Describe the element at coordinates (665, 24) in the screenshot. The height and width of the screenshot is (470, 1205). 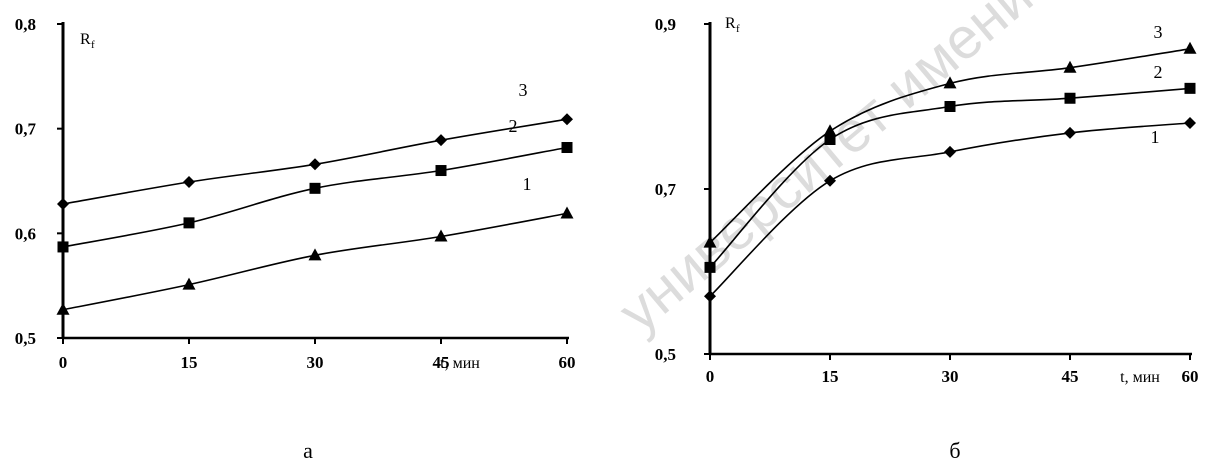
I see `chart-2-y-tick-label: 0,9` at that location.